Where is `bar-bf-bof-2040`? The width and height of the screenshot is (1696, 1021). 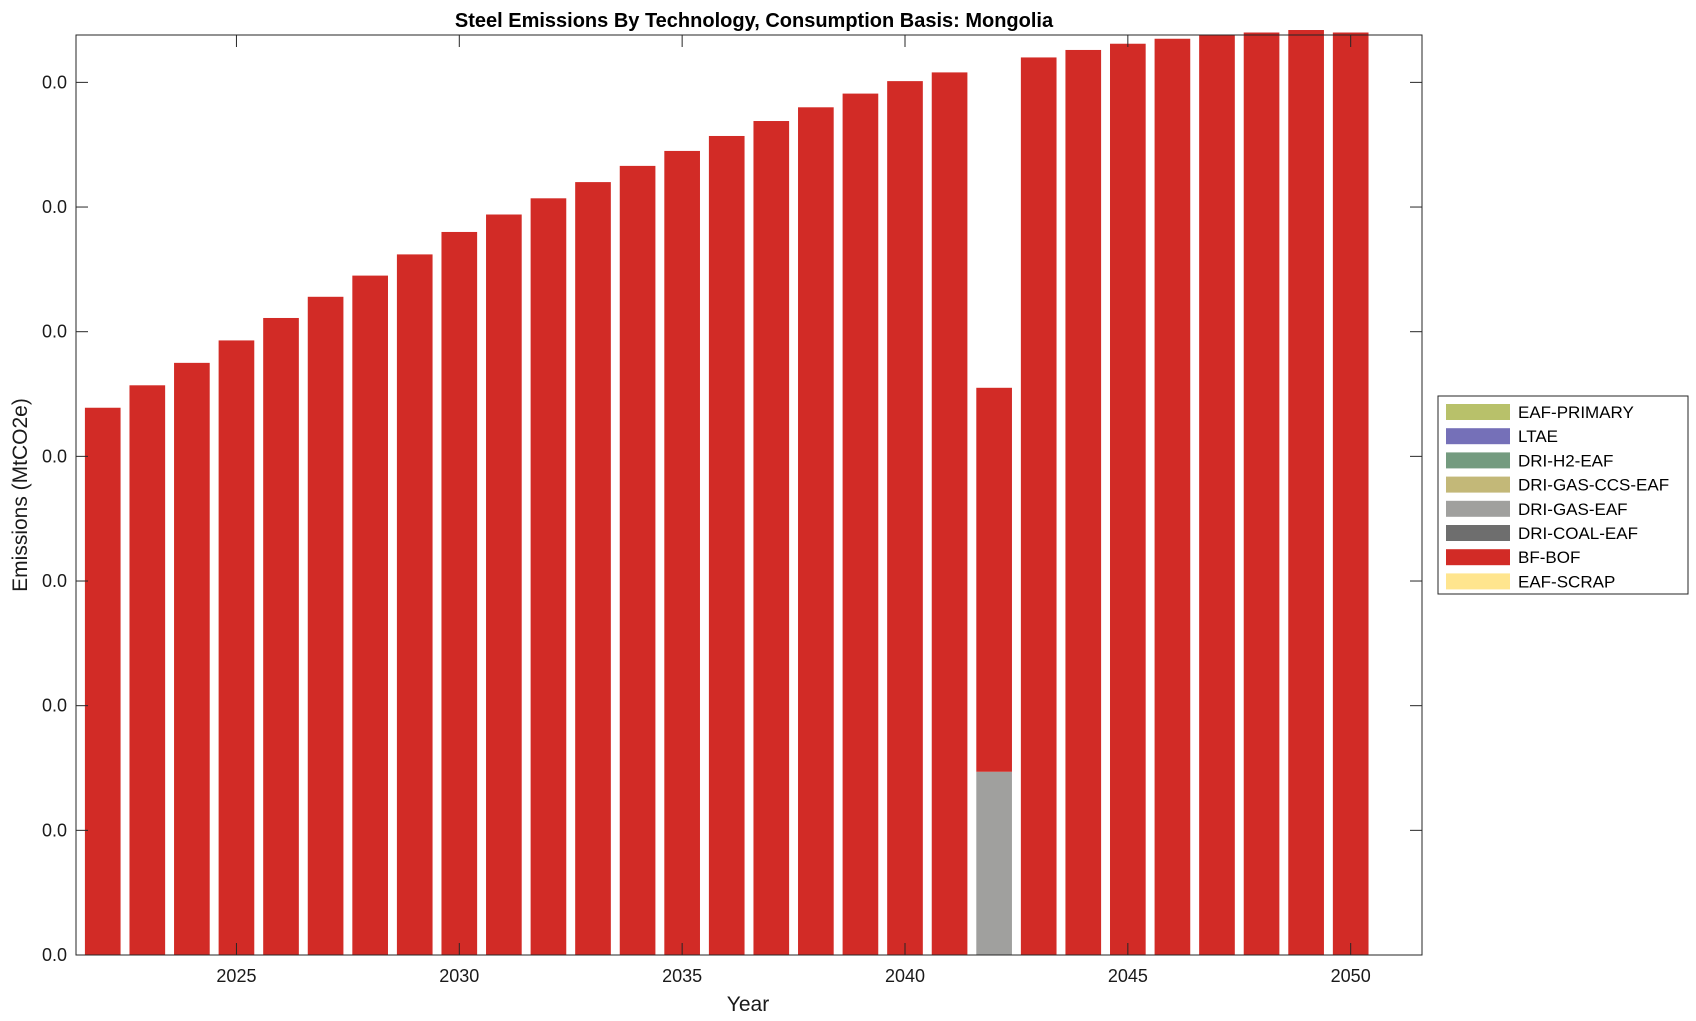
bar-bf-bof-2040 is located at coordinates (905, 518).